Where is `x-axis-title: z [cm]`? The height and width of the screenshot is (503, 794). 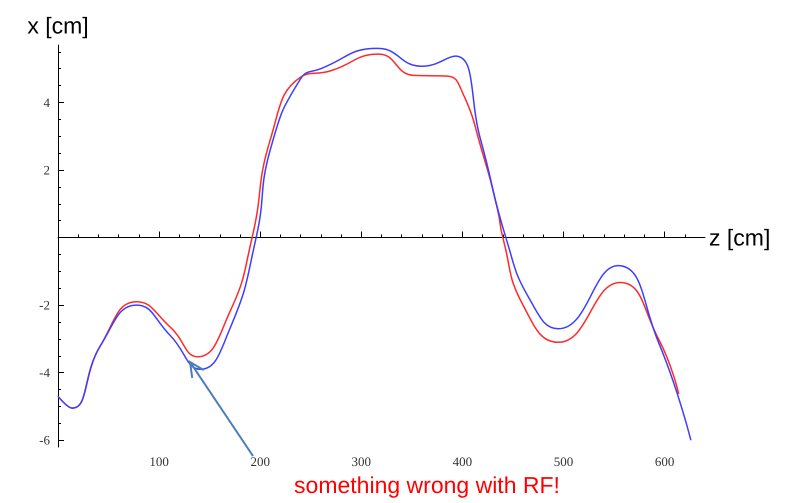
x-axis-title: z [cm] is located at coordinates (739, 237).